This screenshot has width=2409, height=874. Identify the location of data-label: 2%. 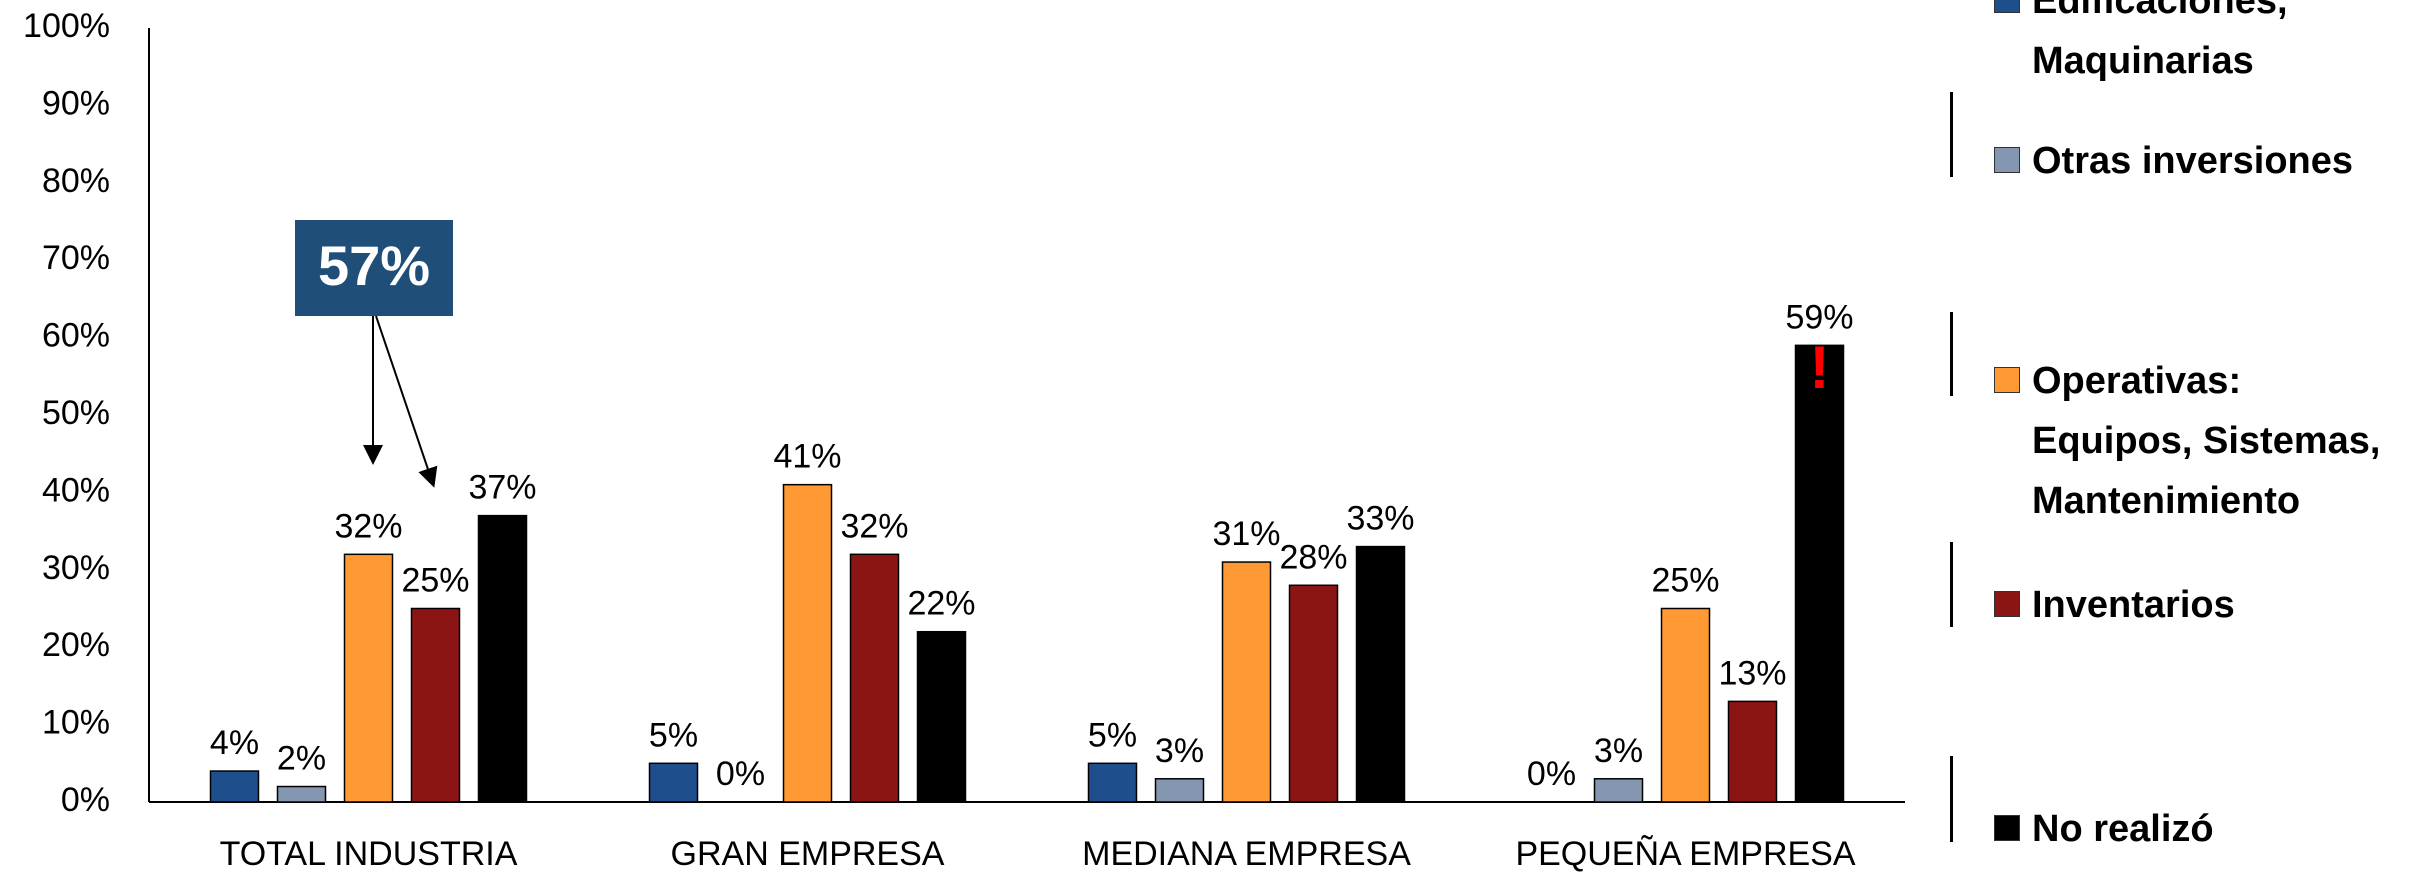
(301, 759).